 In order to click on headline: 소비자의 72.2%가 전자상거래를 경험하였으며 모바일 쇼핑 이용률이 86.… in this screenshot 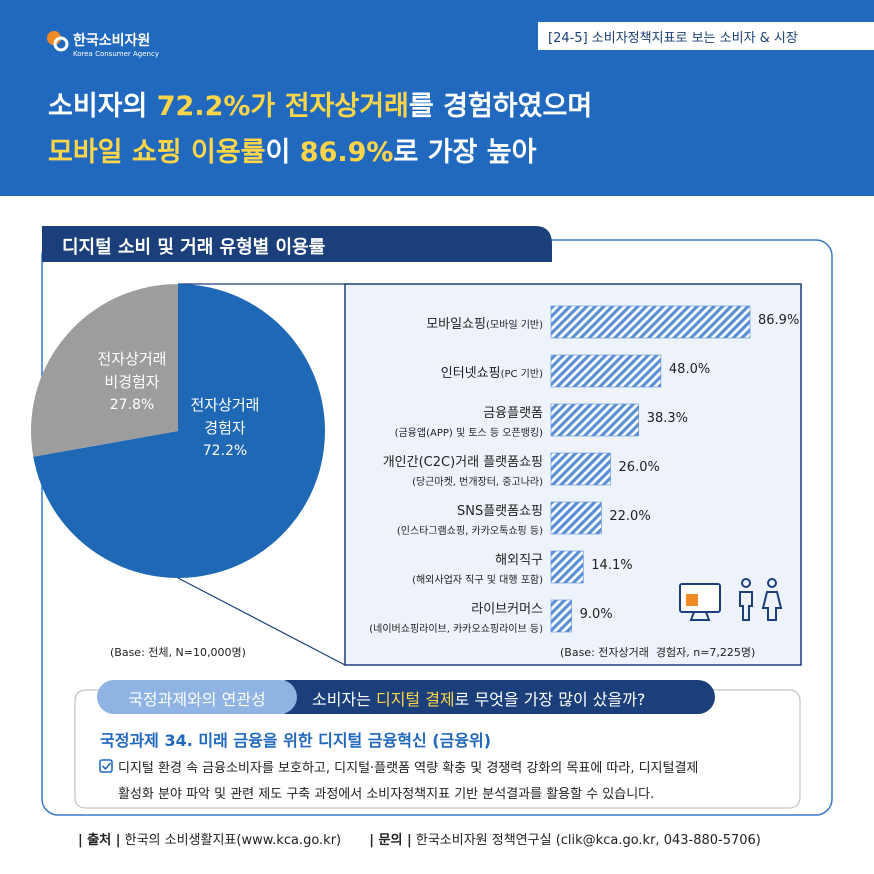, I will do `click(320, 130)`.